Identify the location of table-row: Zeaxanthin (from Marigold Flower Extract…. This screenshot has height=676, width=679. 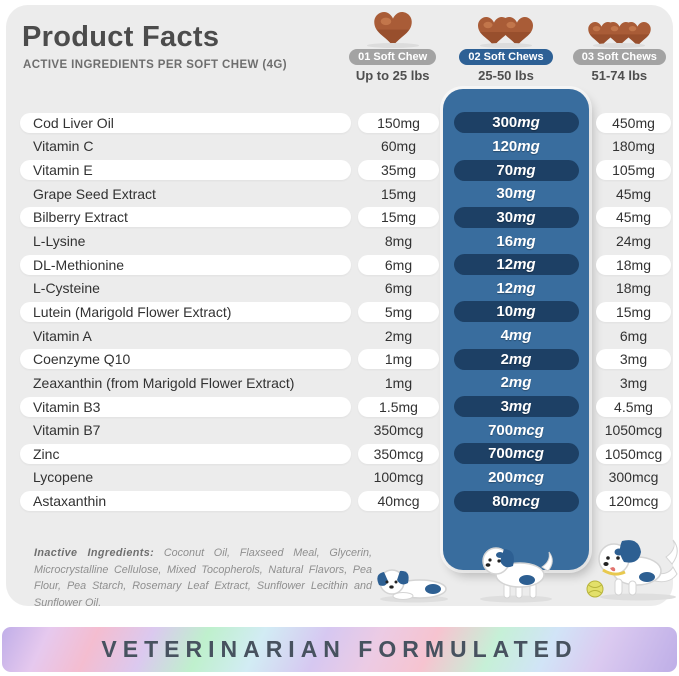
(345, 383).